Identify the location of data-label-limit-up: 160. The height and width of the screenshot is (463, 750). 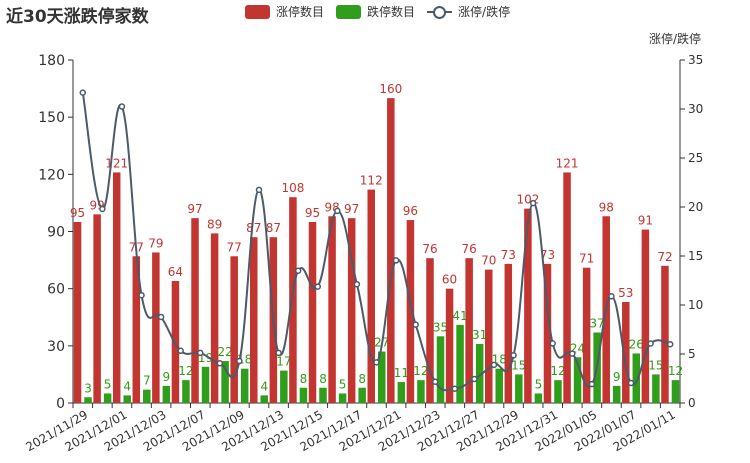
(390, 89).